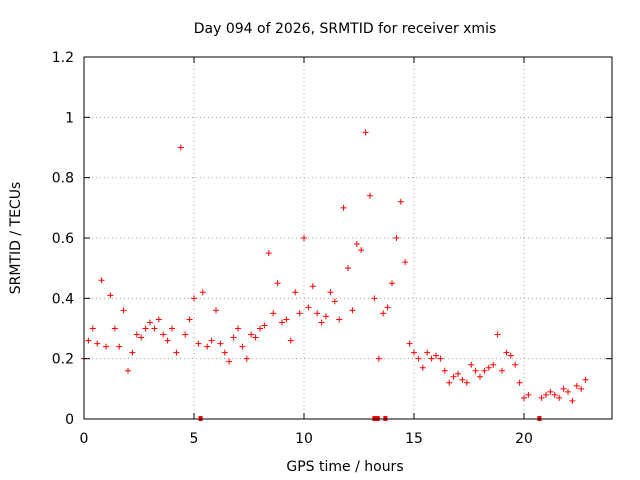 Image resolution: width=640 pixels, height=480 pixels. Describe the element at coordinates (63, 179) in the screenshot. I see `y-tick-label: 0.8` at that location.